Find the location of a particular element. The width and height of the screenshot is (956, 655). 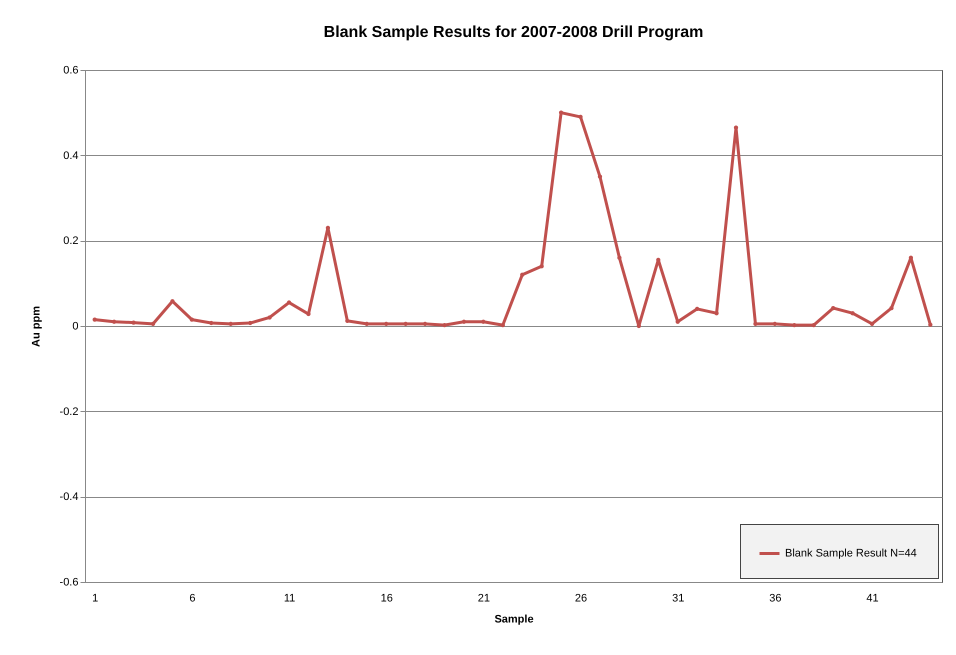

x-tick-label: 26 is located at coordinates (581, 598).